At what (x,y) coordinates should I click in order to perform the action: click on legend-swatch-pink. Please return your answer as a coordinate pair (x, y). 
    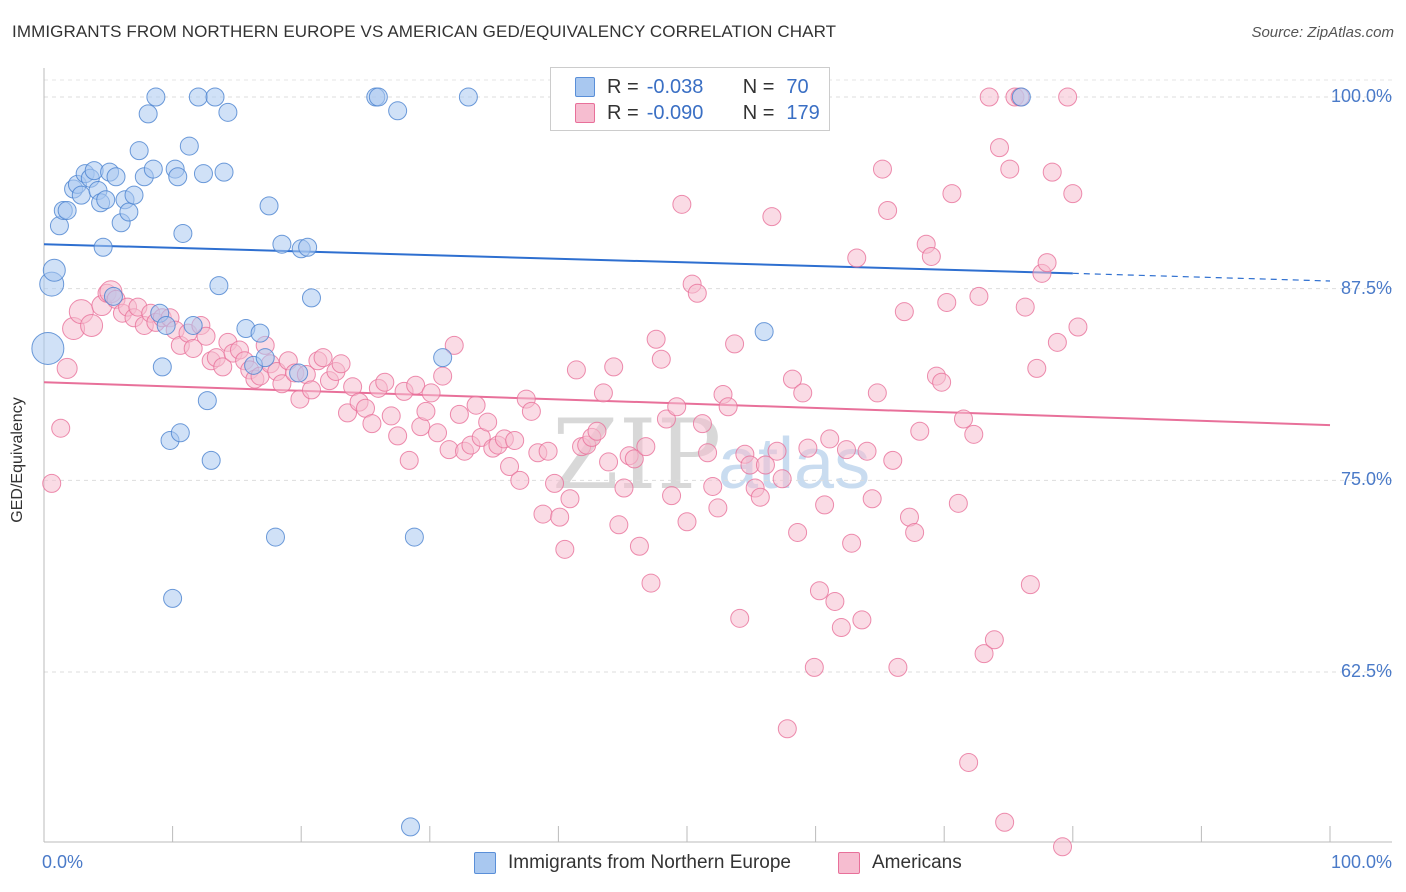
    Looking at the image, I should click on (585, 113).